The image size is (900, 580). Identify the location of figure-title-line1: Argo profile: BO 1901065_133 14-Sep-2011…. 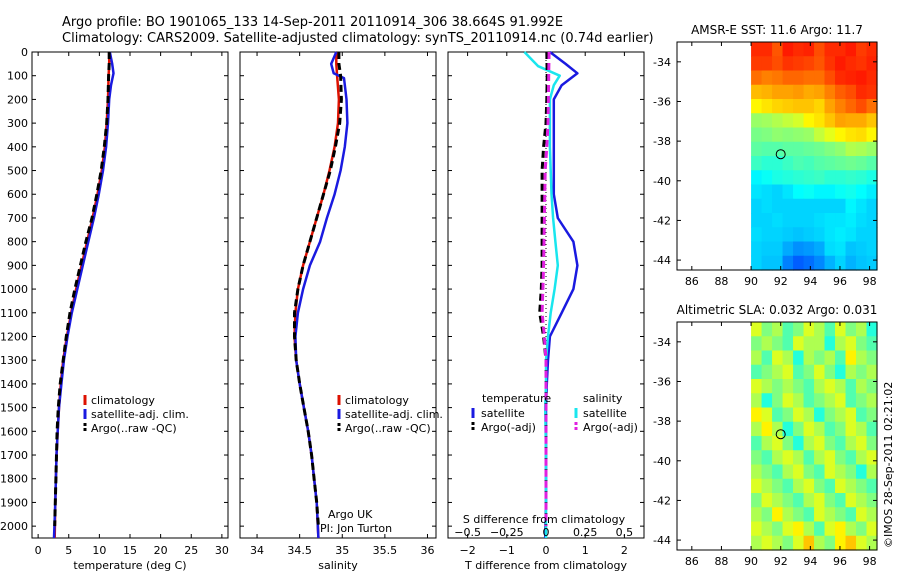
(312, 22).